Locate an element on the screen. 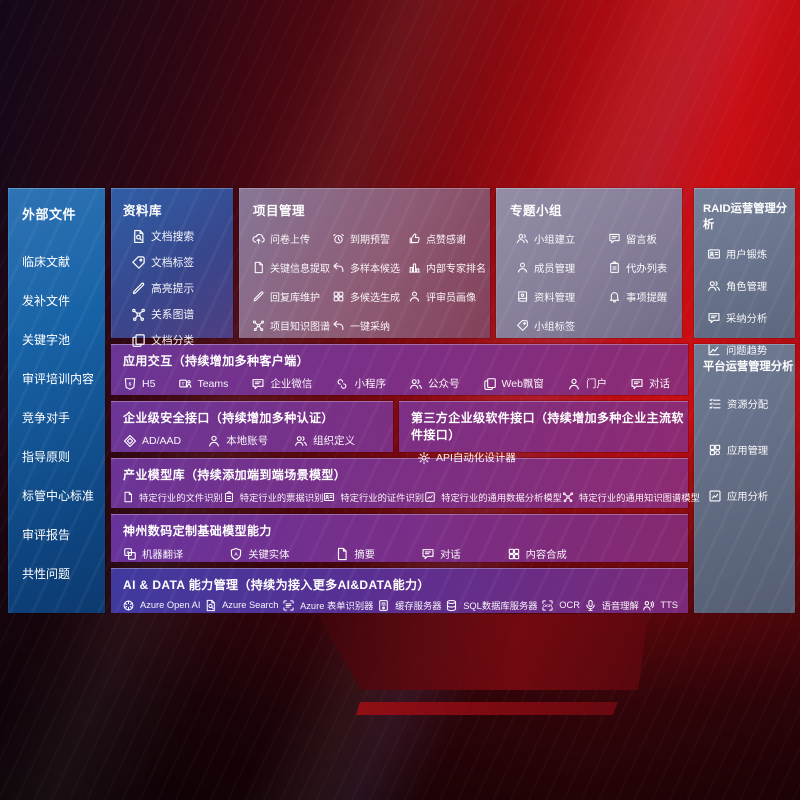 The height and width of the screenshot is (800, 800). org-users-icon is located at coordinates (301, 441).